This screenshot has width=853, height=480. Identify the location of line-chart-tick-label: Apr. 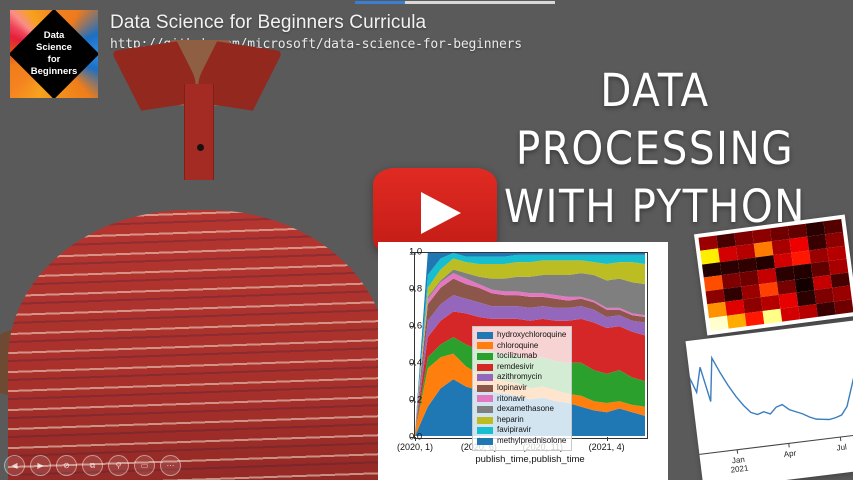
(789, 454).